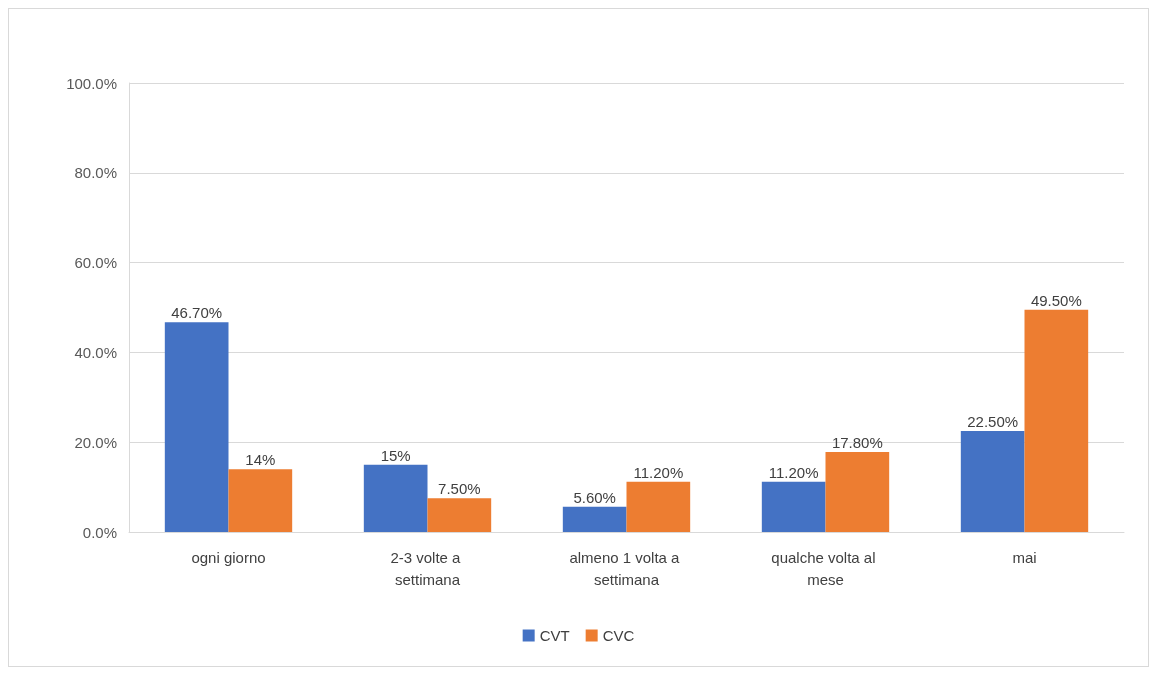 The image size is (1157, 675). What do you see at coordinates (228, 557) in the screenshot?
I see `x-tick-label: ogni giorno` at bounding box center [228, 557].